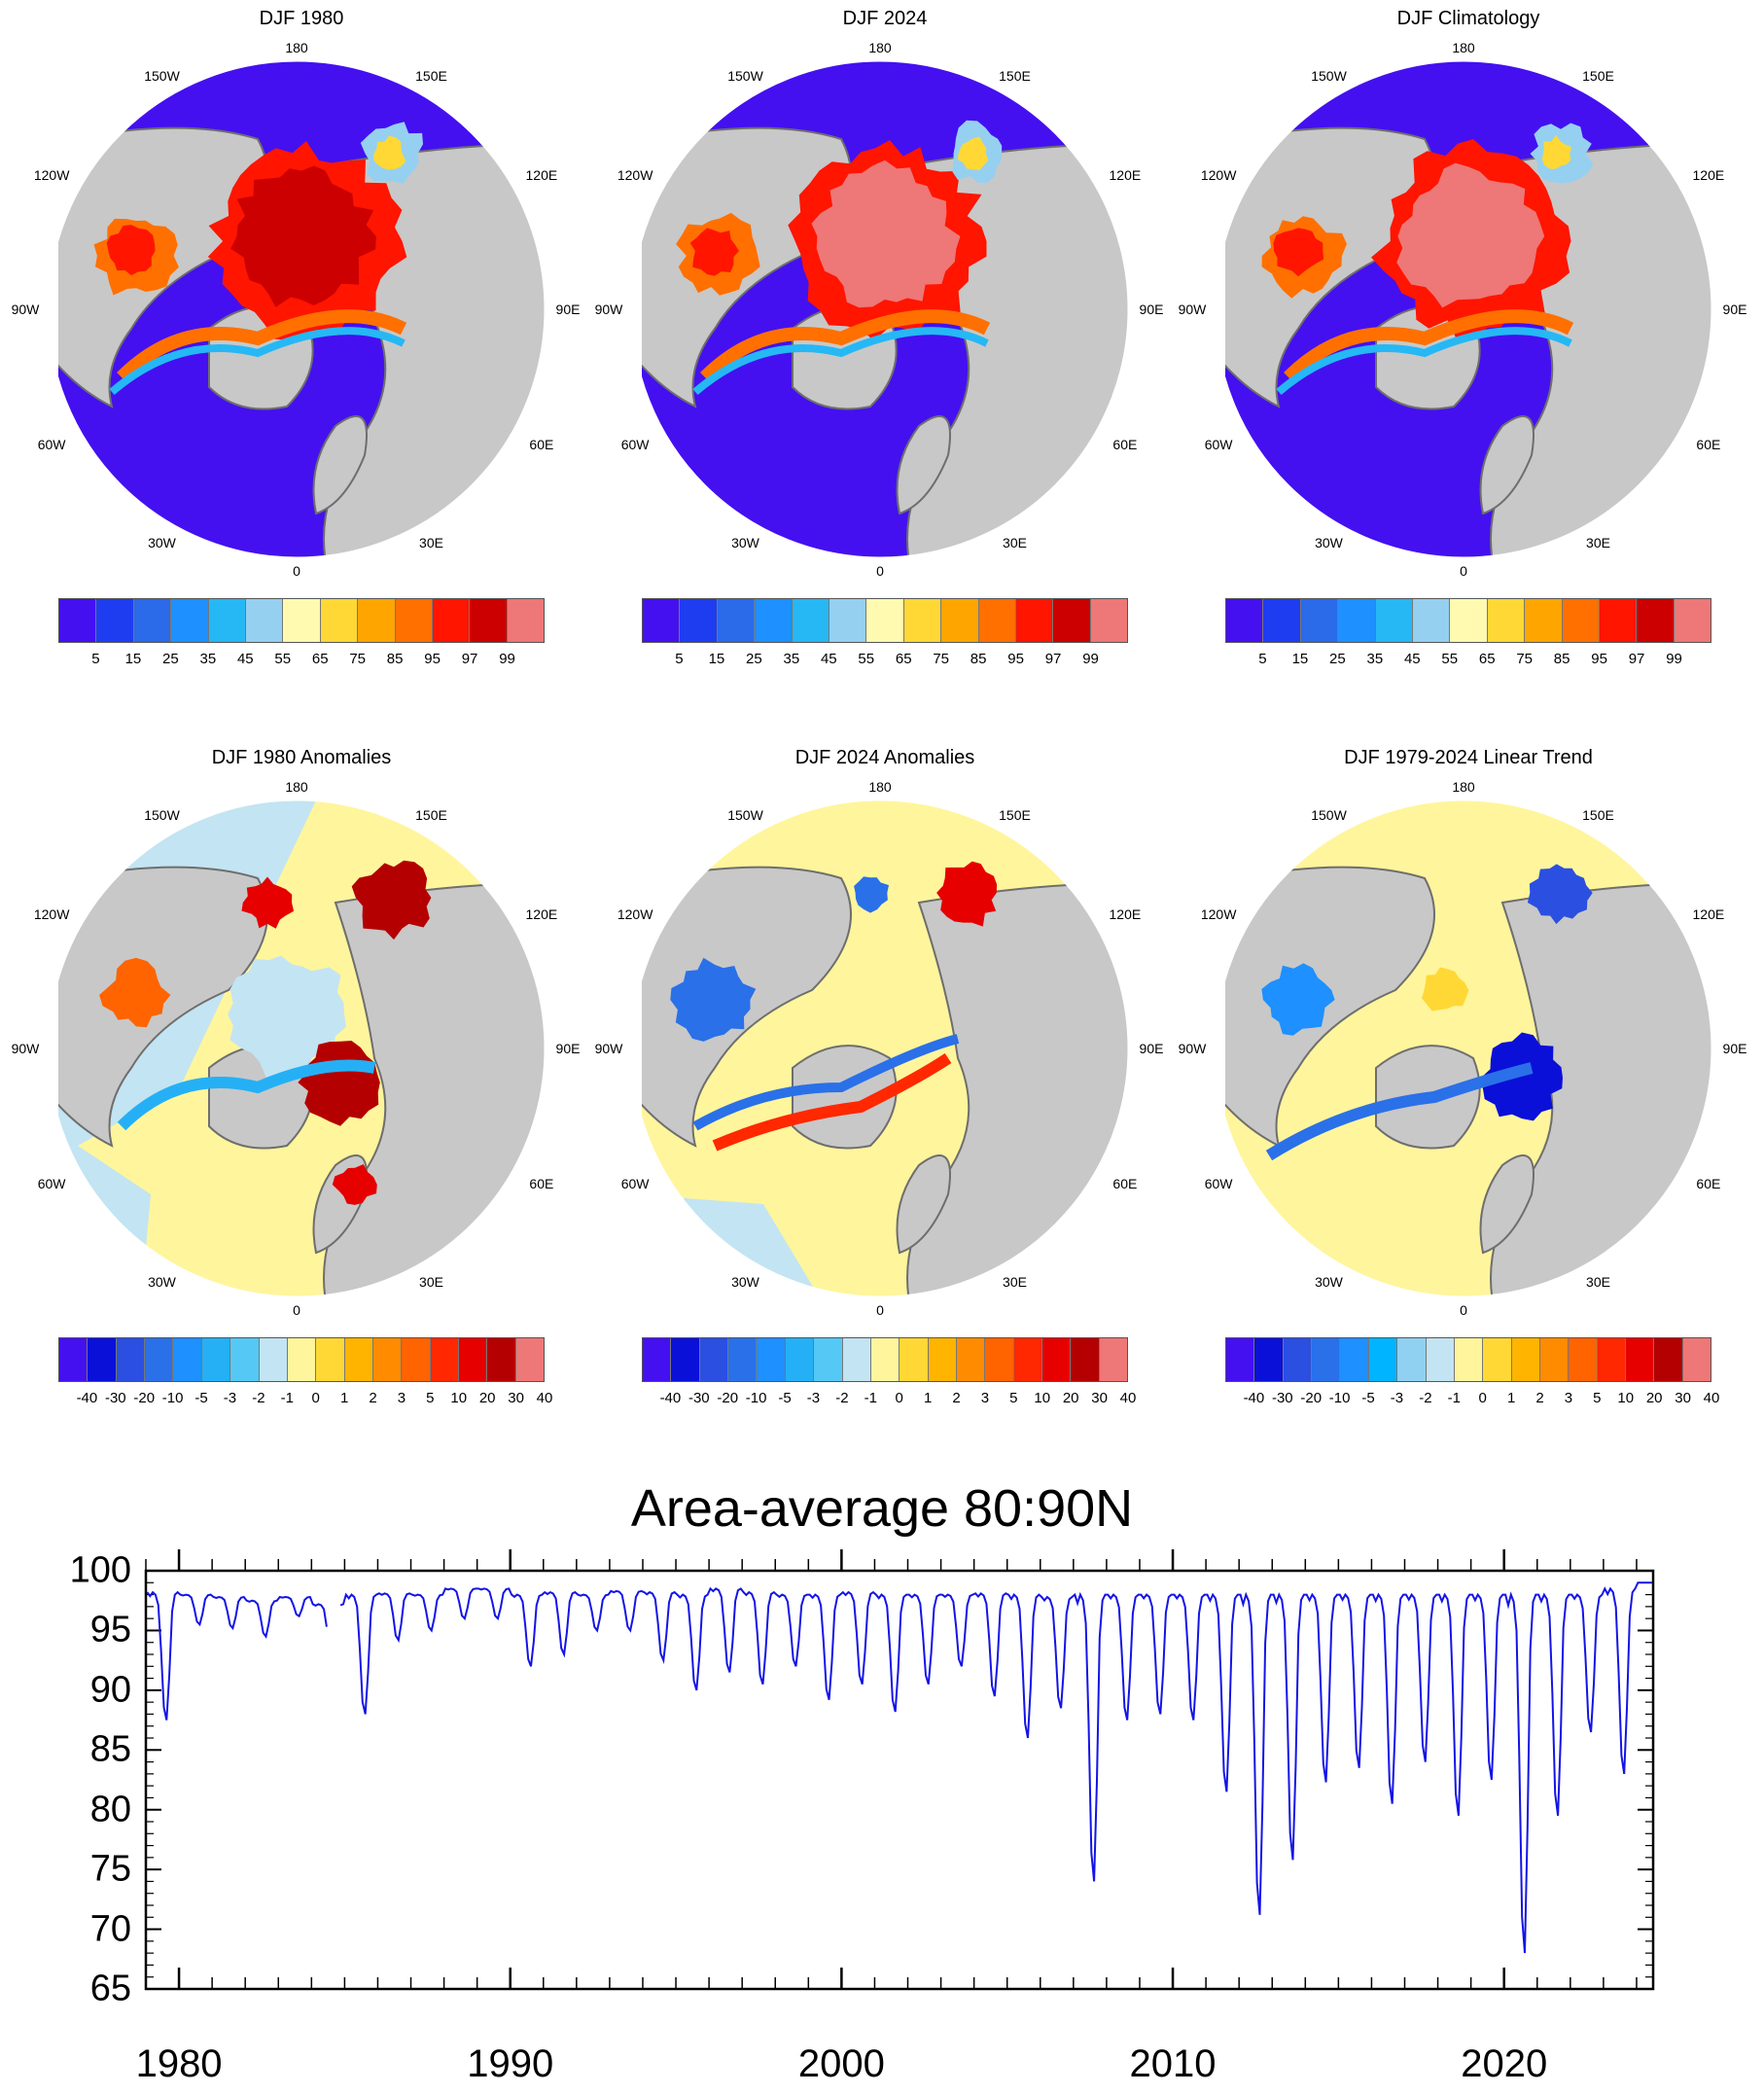 Image resolution: width=1764 pixels, height=2094 pixels. I want to click on x-tick-label: 1990, so click(510, 2063).